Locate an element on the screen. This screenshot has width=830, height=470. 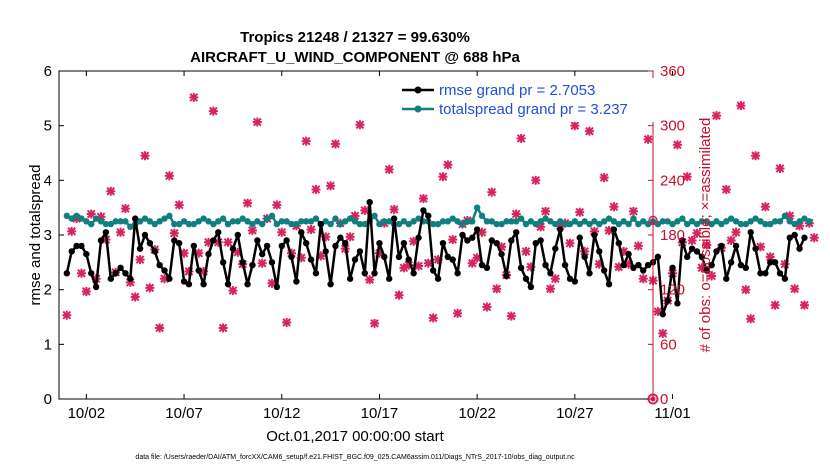
x-tick-label: 10/27 is located at coordinates (575, 413).